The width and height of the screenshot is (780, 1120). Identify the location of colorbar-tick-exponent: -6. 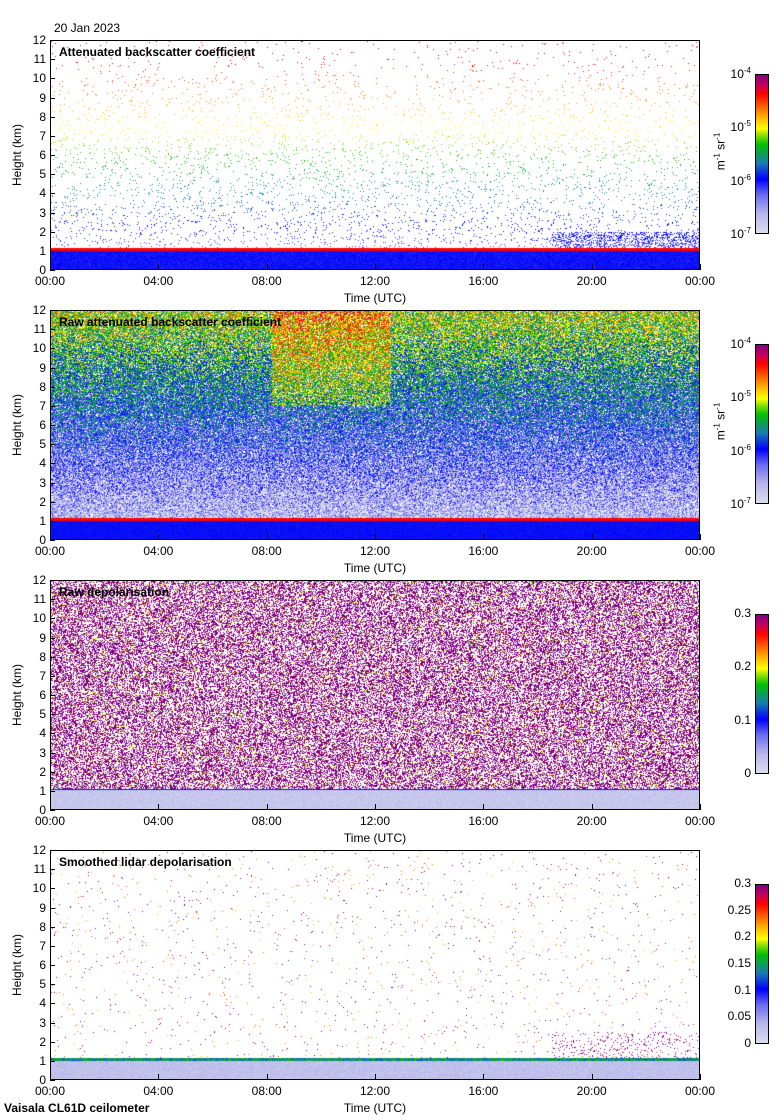
(747, 447).